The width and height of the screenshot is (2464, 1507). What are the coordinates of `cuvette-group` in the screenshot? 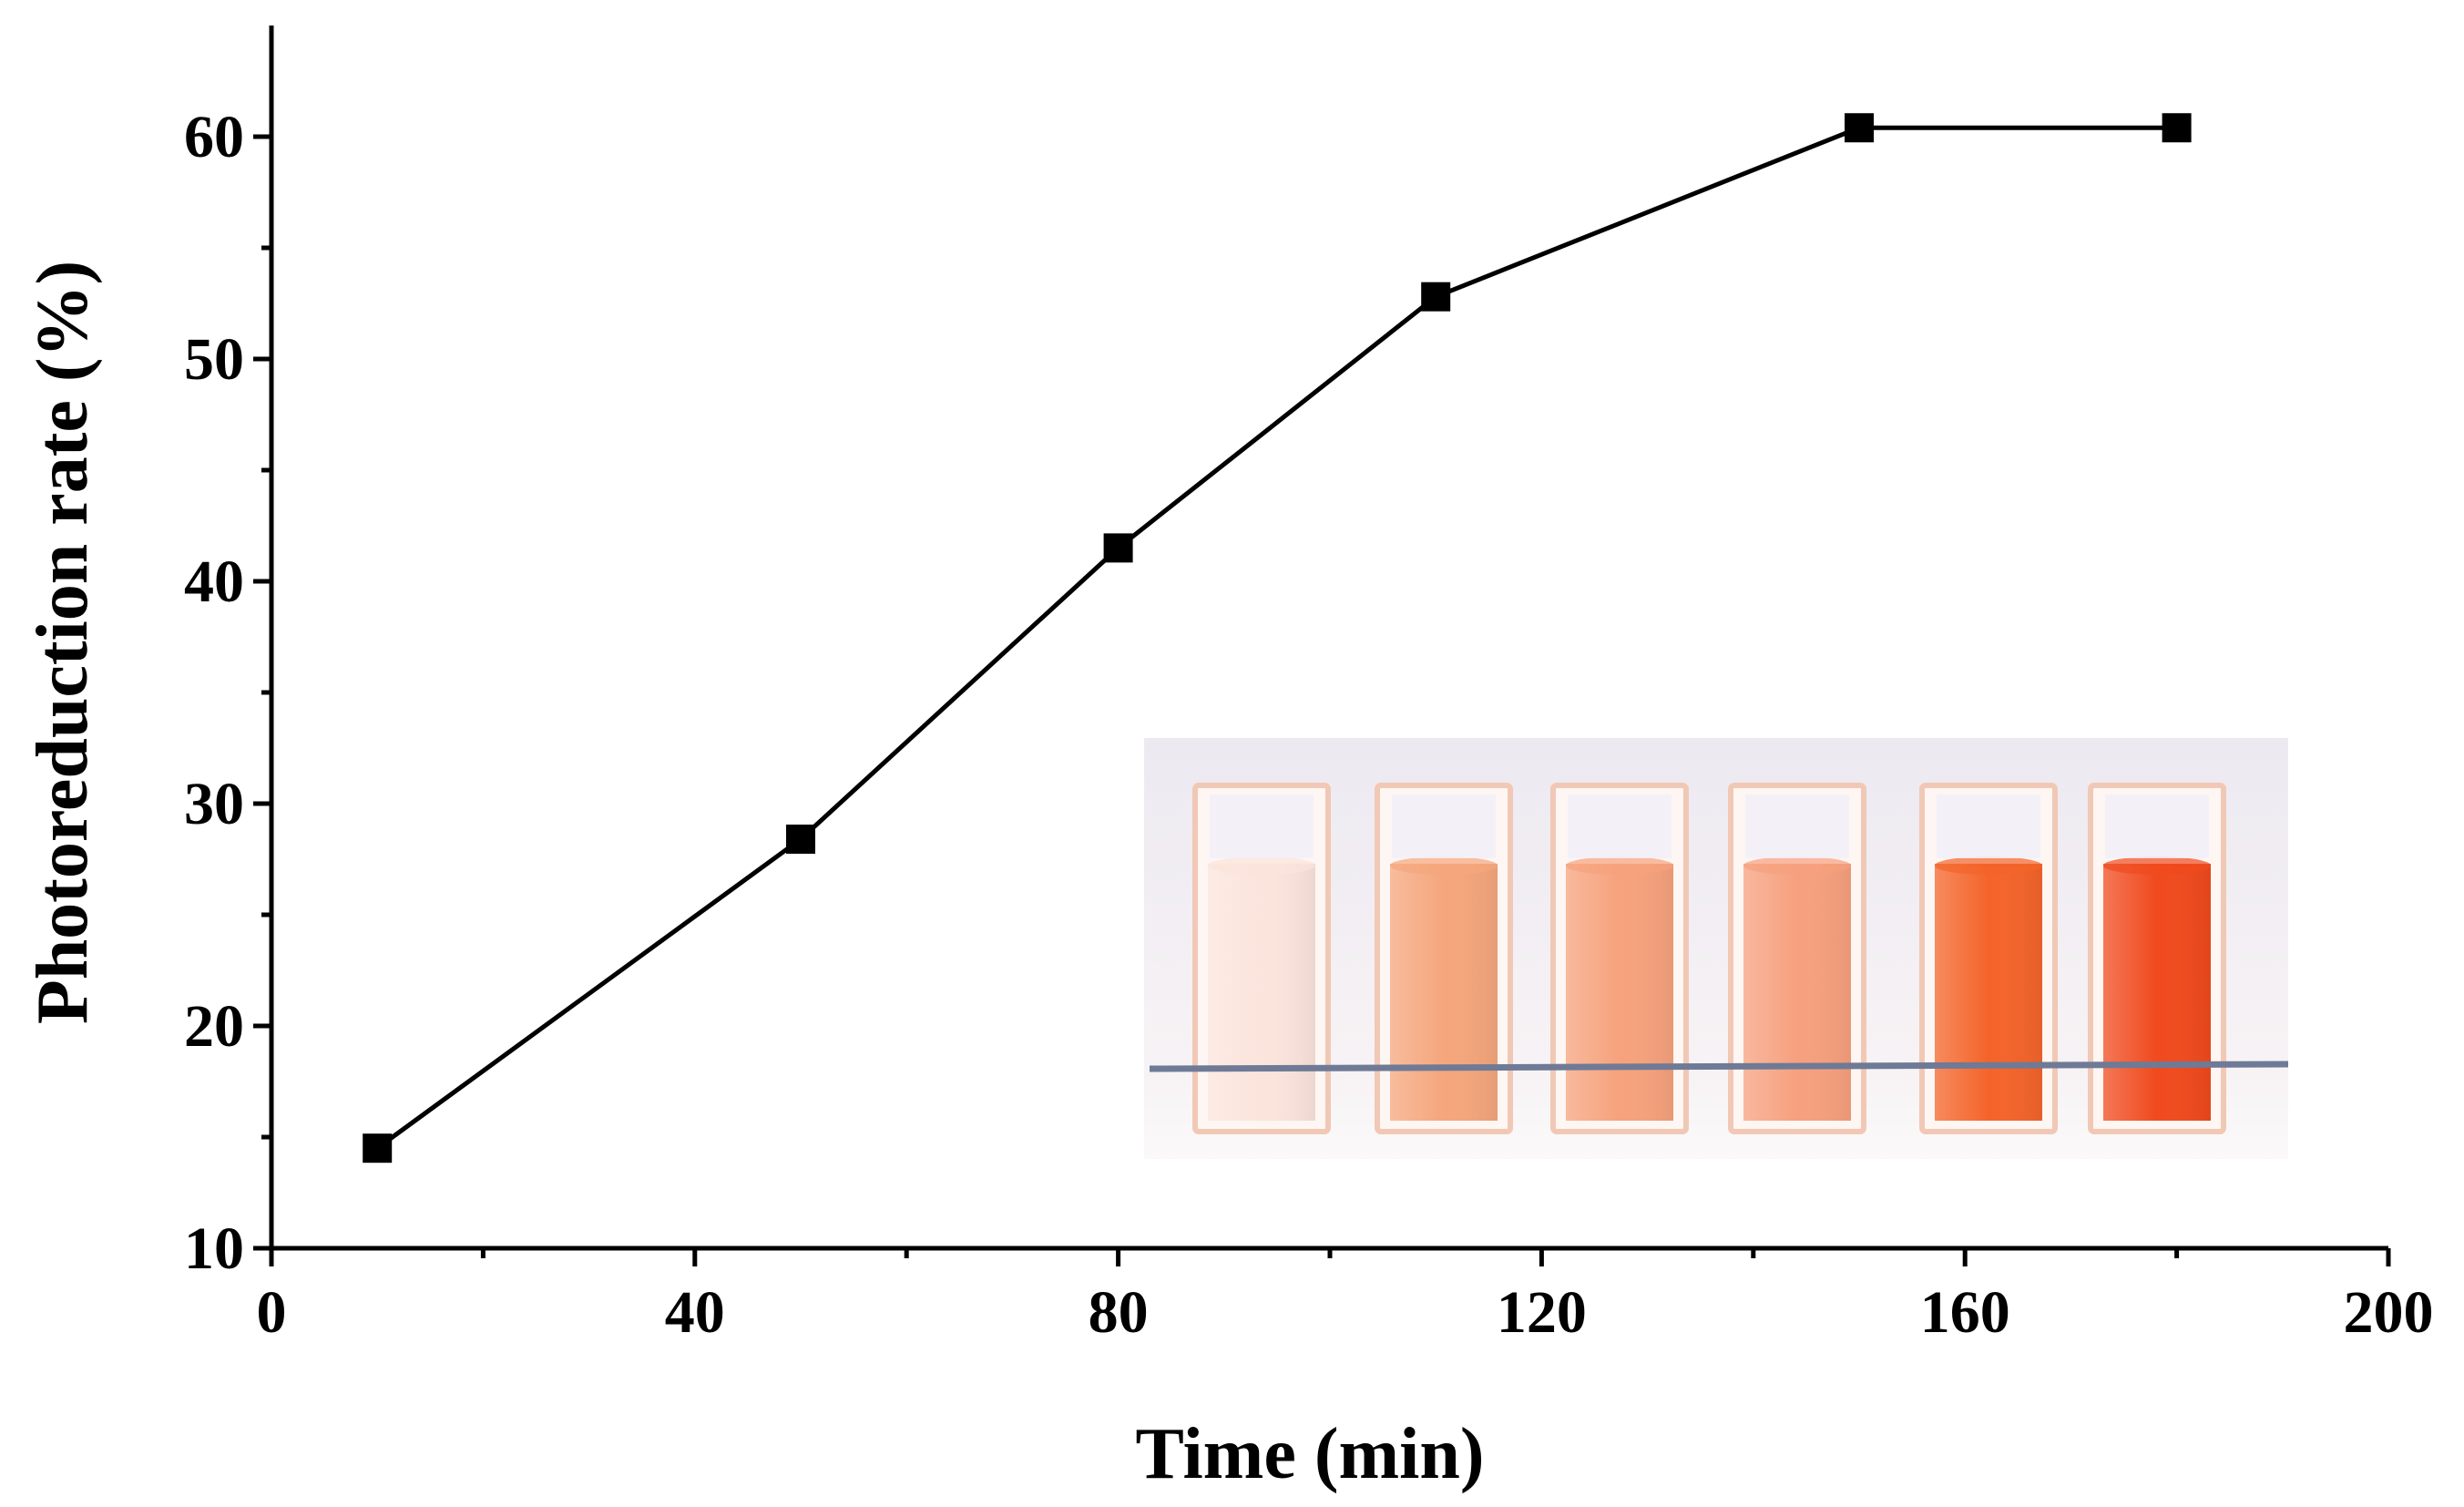 It's located at (1709, 958).